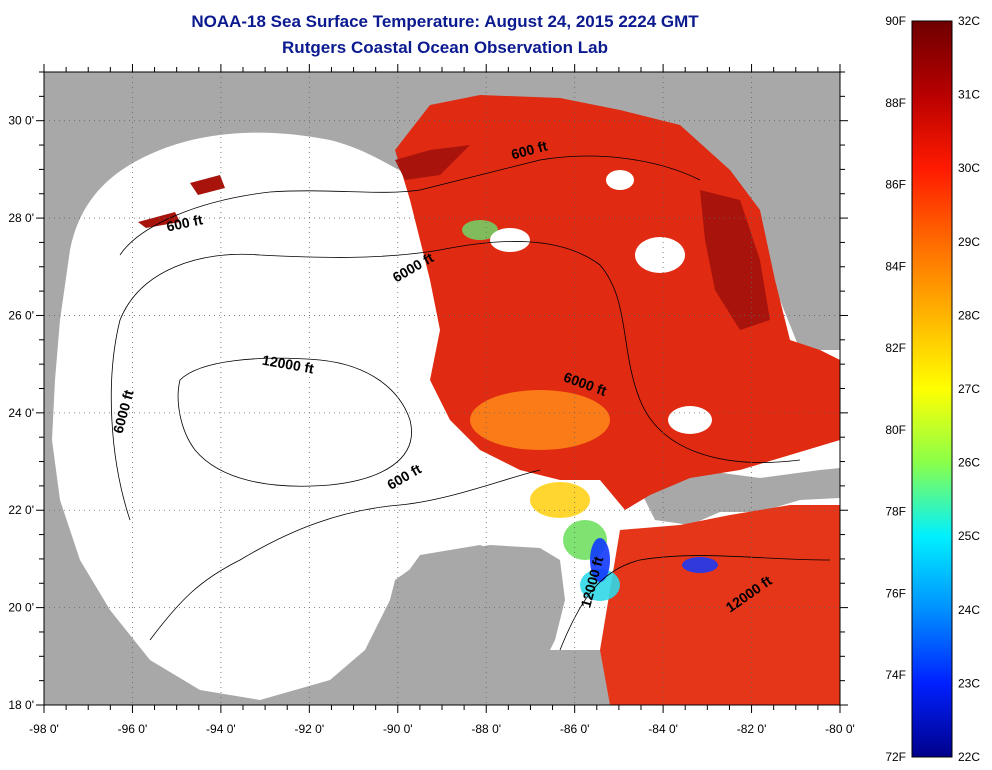 The width and height of the screenshot is (992, 770). What do you see at coordinates (895, 266) in the screenshot?
I see `colorbar-f-label: 84F` at bounding box center [895, 266].